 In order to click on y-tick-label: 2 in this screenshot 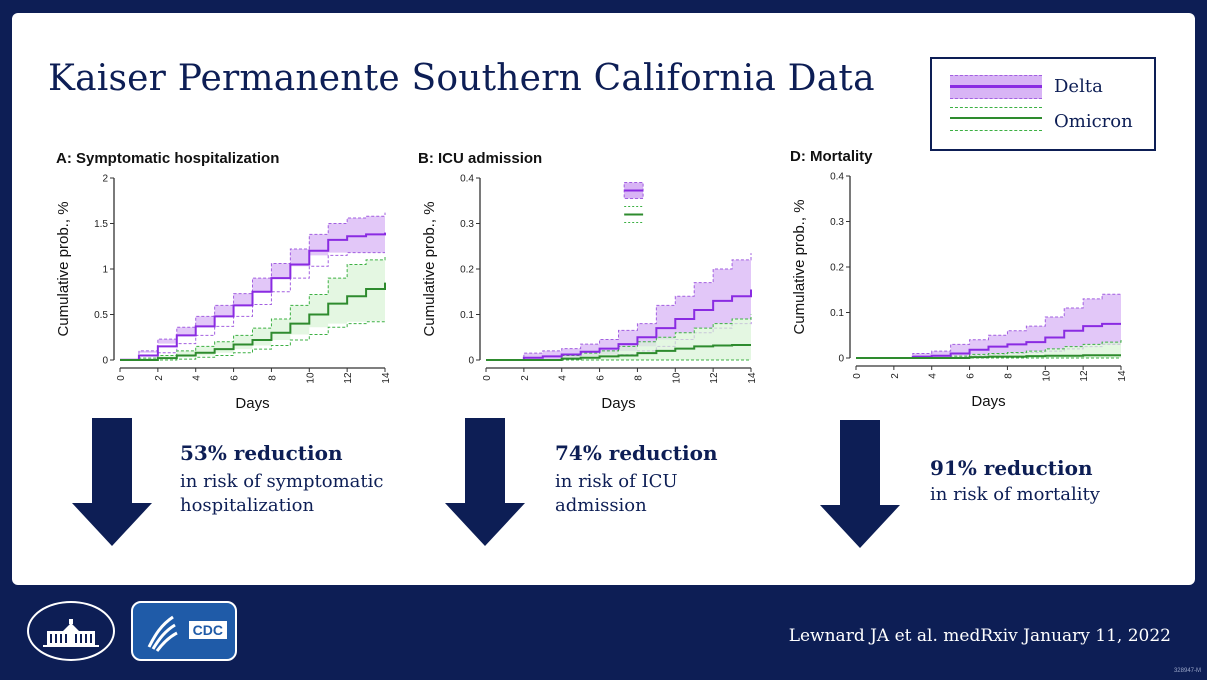, I will do `click(105, 179)`.